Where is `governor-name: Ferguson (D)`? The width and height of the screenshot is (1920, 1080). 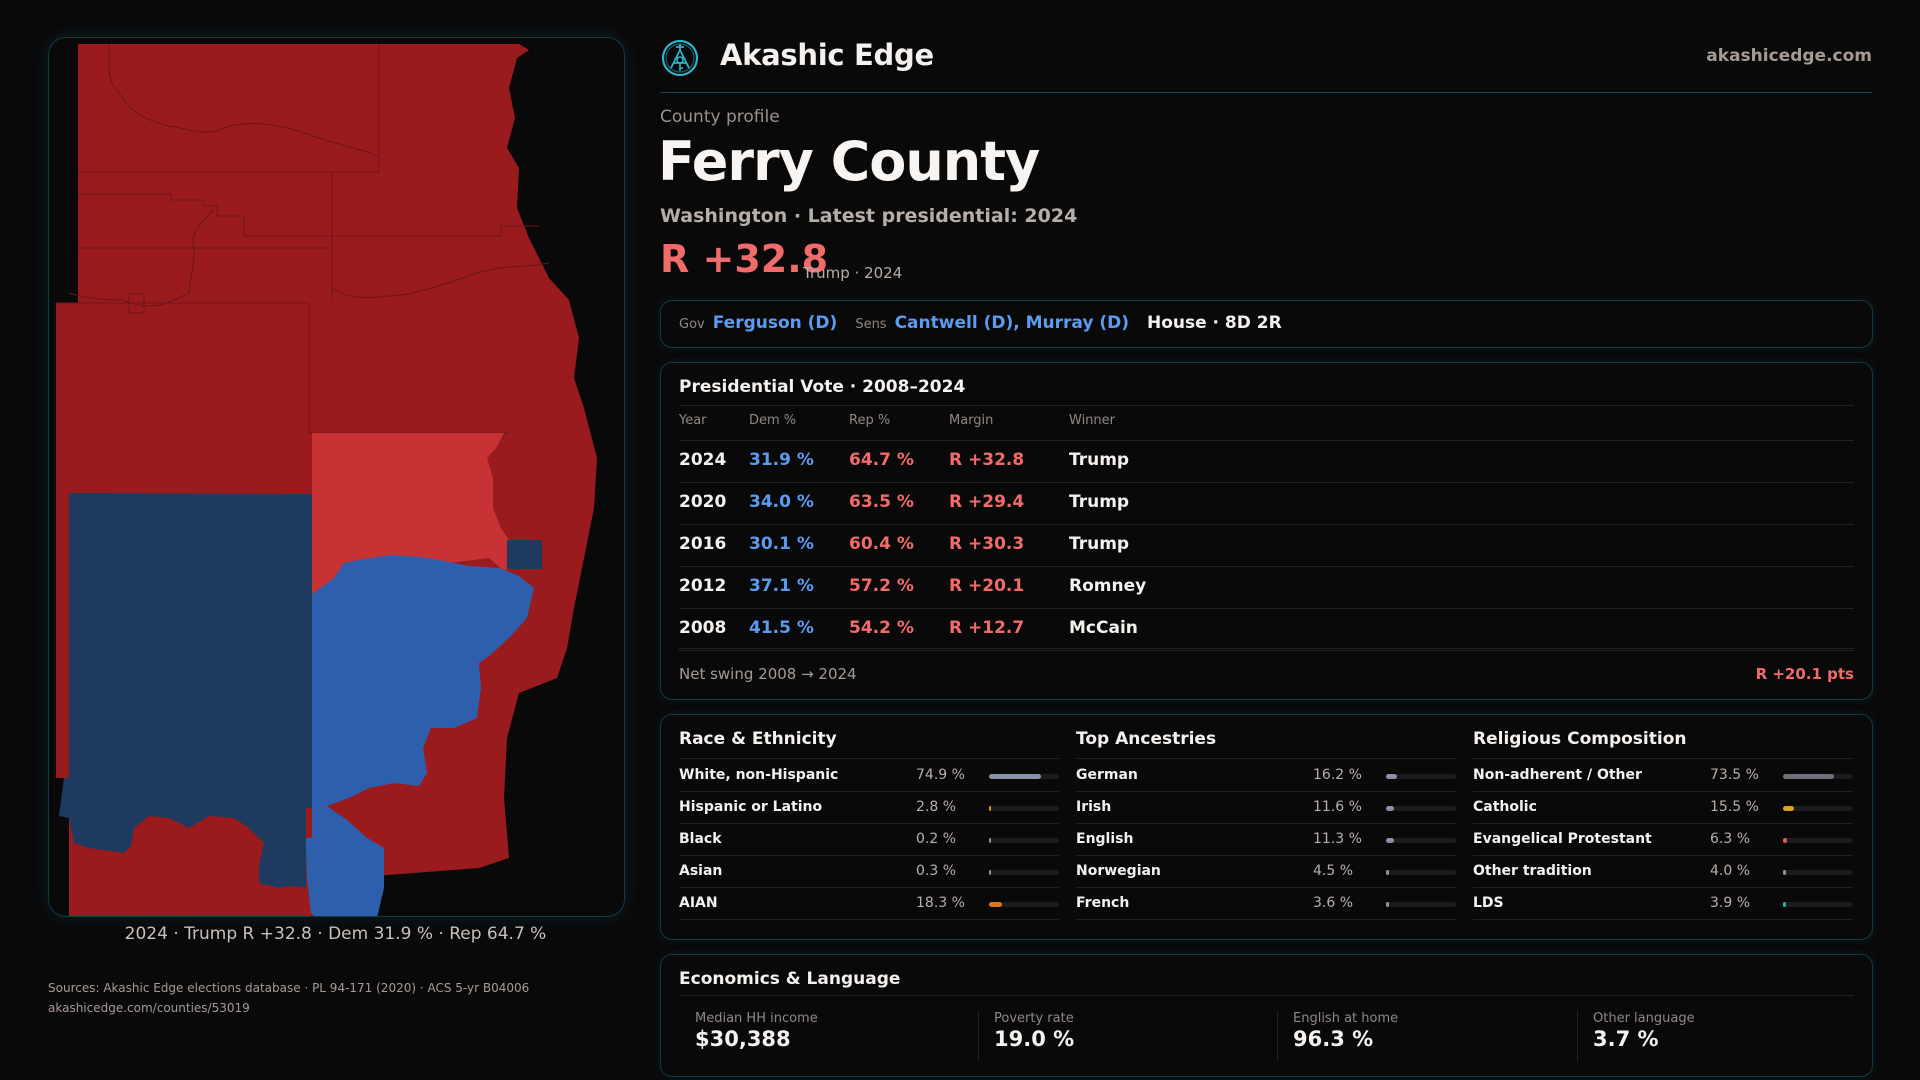 governor-name: Ferguson (D) is located at coordinates (775, 323).